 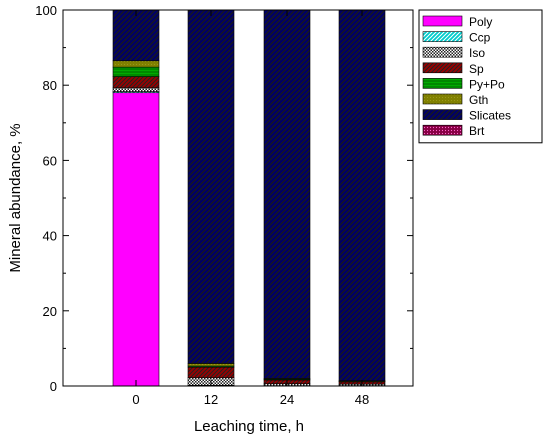 I want to click on legend-label-py-po: Py+Po, so click(x=487, y=84).